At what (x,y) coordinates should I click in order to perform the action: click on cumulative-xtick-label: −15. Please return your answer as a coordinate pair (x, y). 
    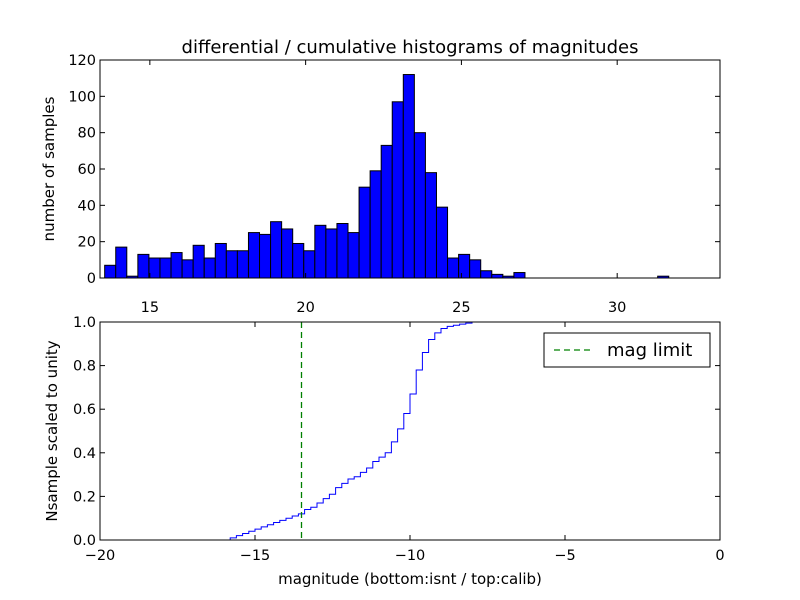
    Looking at the image, I should click on (255, 556).